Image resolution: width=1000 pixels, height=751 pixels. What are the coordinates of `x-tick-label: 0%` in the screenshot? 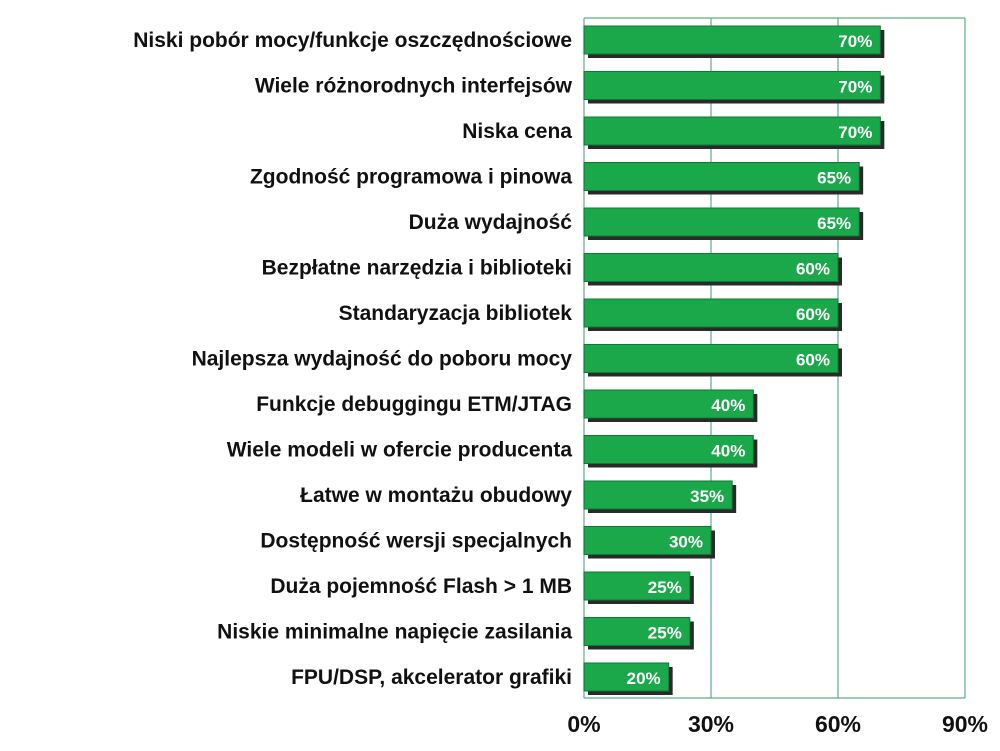 It's located at (583, 724).